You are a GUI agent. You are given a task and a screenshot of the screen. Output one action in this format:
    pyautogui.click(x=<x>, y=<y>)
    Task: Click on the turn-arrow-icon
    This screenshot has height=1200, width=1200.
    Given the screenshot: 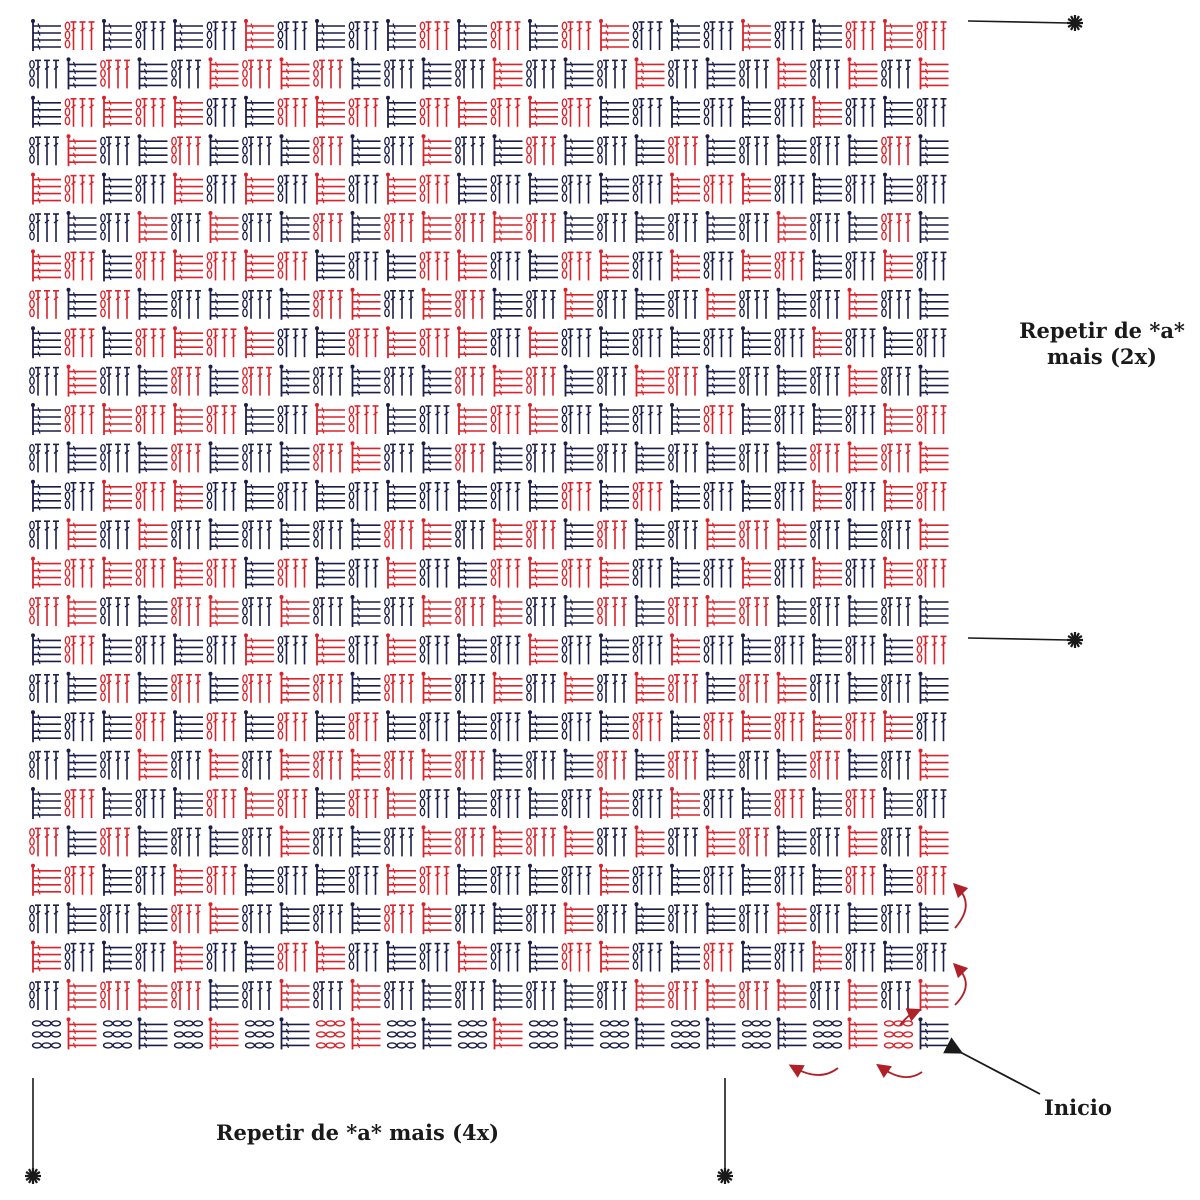 What is the action you would take?
    pyautogui.click(x=960, y=905)
    